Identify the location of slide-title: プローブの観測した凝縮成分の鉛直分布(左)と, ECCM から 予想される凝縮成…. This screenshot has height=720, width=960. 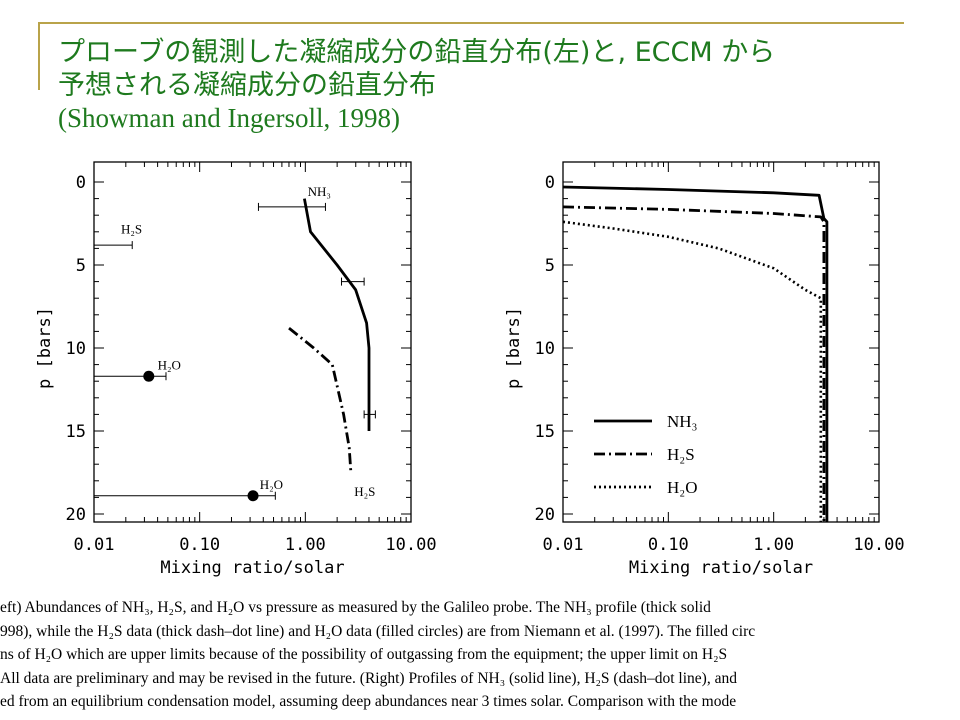
(498, 85).